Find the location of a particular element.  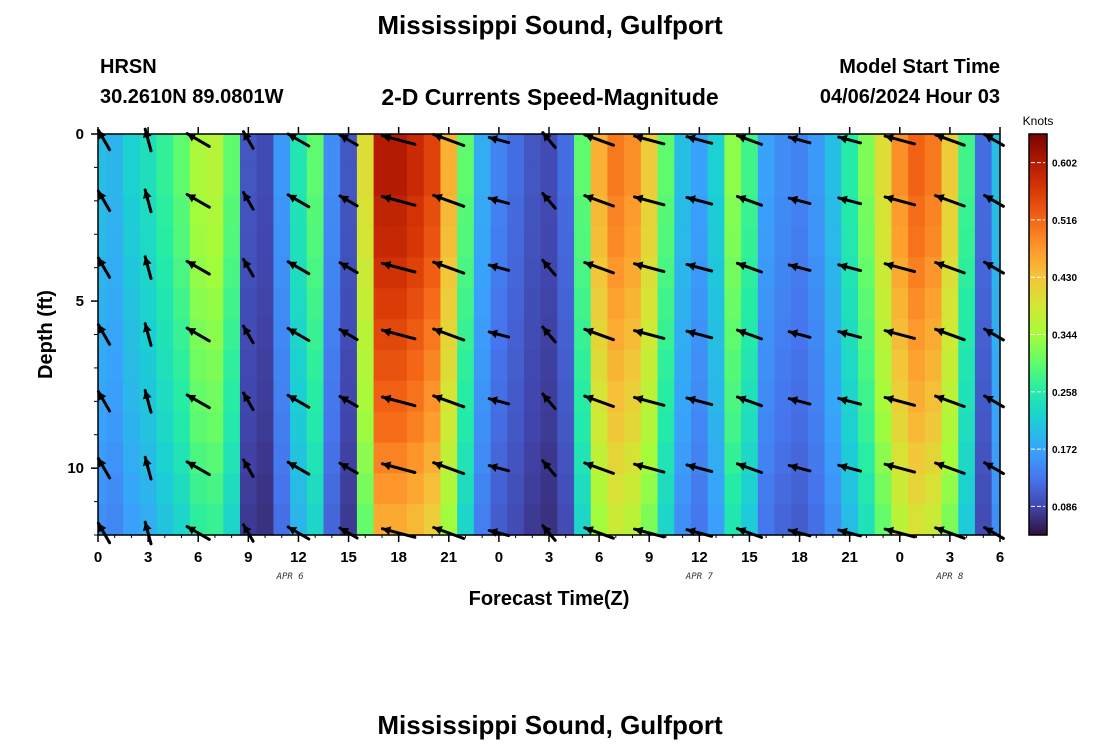

x-tick-label: 3 is located at coordinates (148, 557).